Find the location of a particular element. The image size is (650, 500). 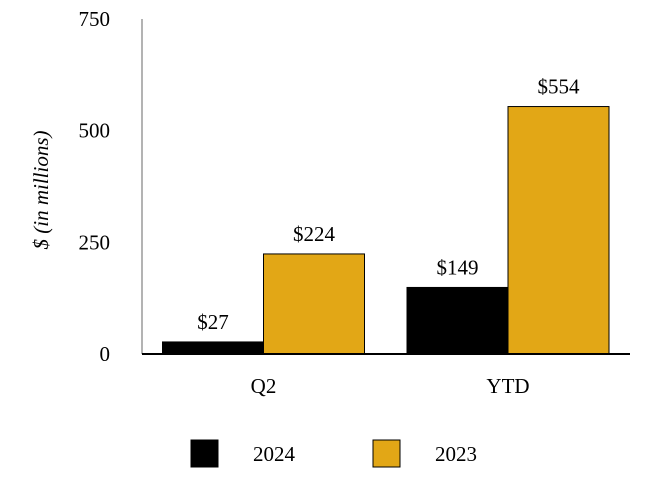

y-axis-title: $ (in millions) is located at coordinates (41, 189).